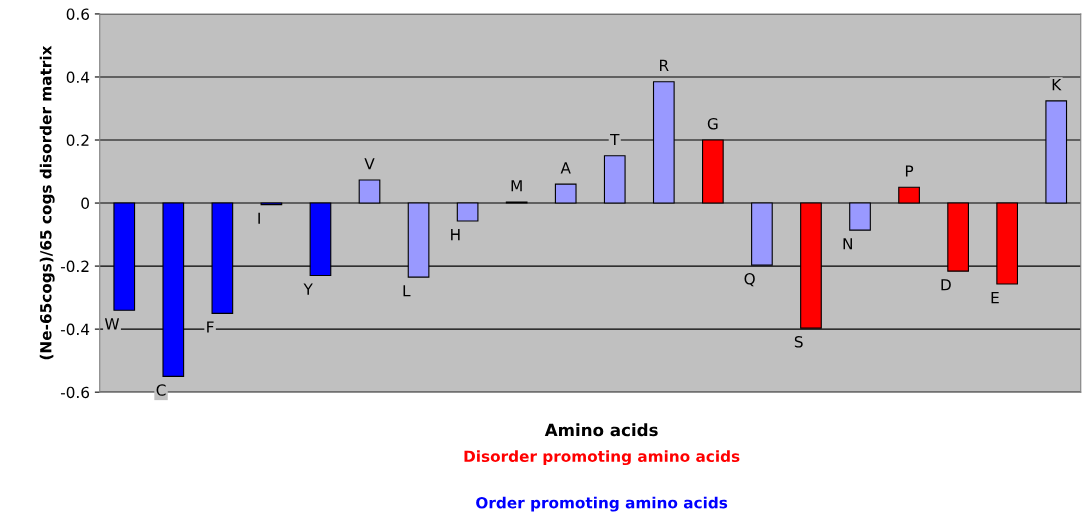 This screenshot has height=516, width=1084. What do you see at coordinates (407, 291) in the screenshot?
I see `x-tick-label: L` at bounding box center [407, 291].